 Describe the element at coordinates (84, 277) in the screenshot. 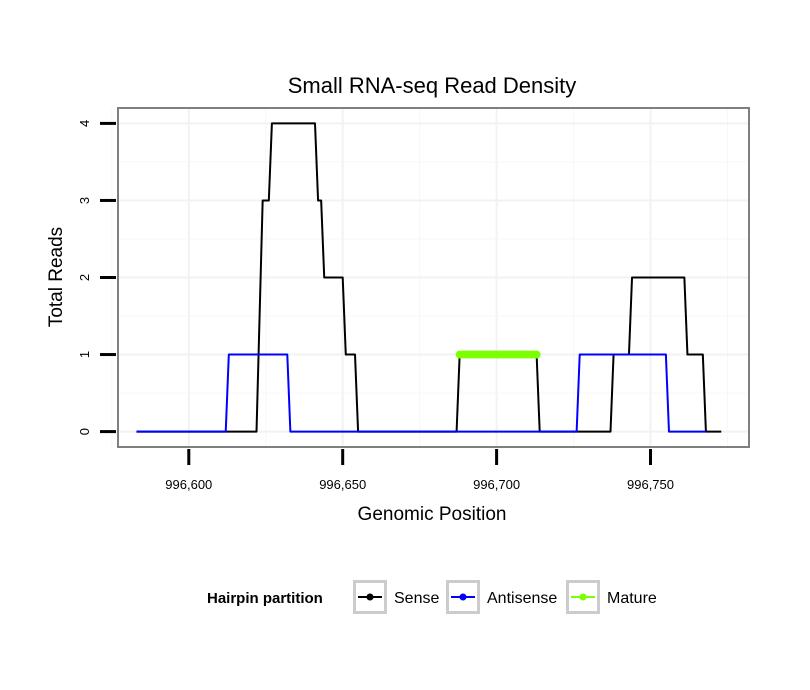

I see `y-tick-label: 2` at that location.